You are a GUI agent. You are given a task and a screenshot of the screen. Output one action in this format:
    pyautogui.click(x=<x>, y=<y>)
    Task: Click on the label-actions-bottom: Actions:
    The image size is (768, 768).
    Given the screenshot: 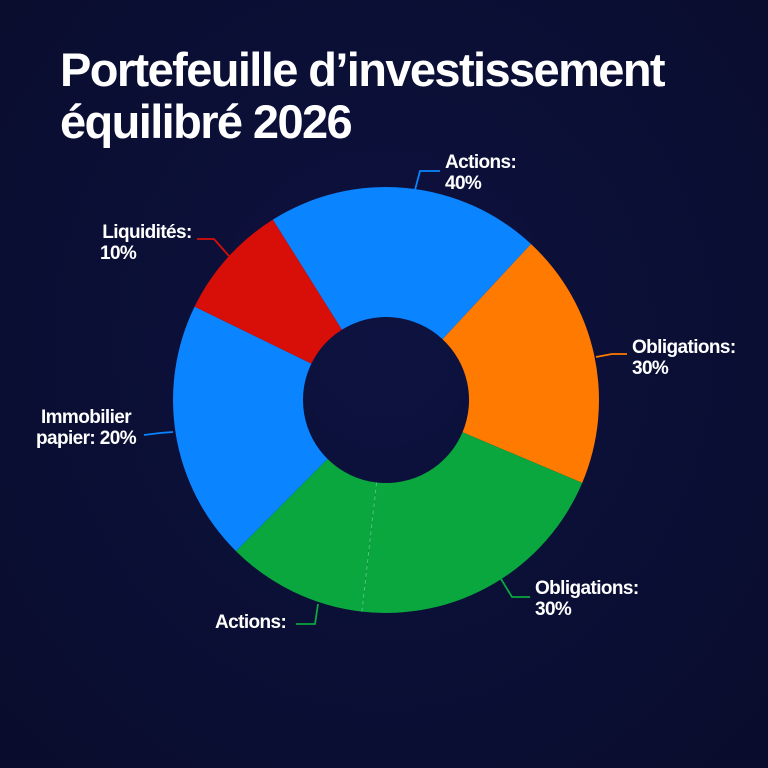 What is the action you would take?
    pyautogui.click(x=251, y=622)
    